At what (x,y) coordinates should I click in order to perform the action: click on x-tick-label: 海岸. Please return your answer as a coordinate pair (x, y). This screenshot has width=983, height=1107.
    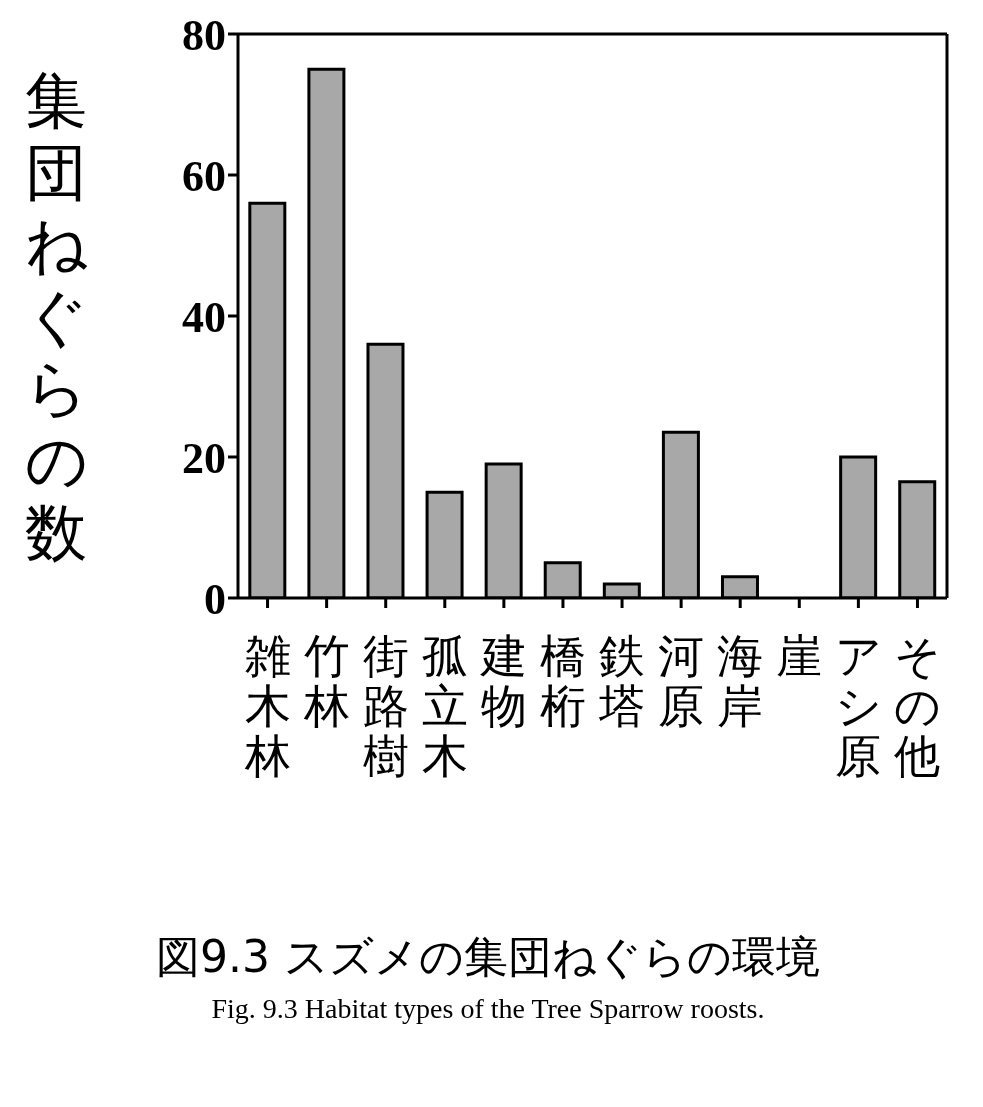
    Looking at the image, I should click on (740, 681).